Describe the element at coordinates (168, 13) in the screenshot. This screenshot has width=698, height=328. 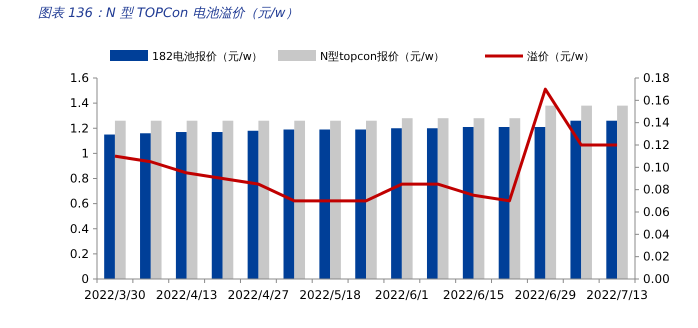
I see `chart-title: 图表 136：N 型 TOPCon 电池溢价（元/w）` at that location.